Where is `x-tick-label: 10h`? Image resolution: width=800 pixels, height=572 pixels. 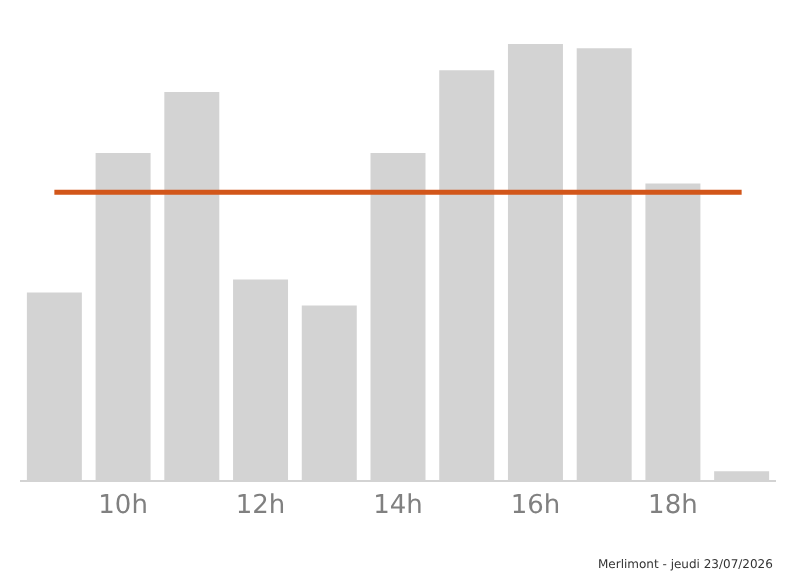
x-tick-label: 10h is located at coordinates (123, 506).